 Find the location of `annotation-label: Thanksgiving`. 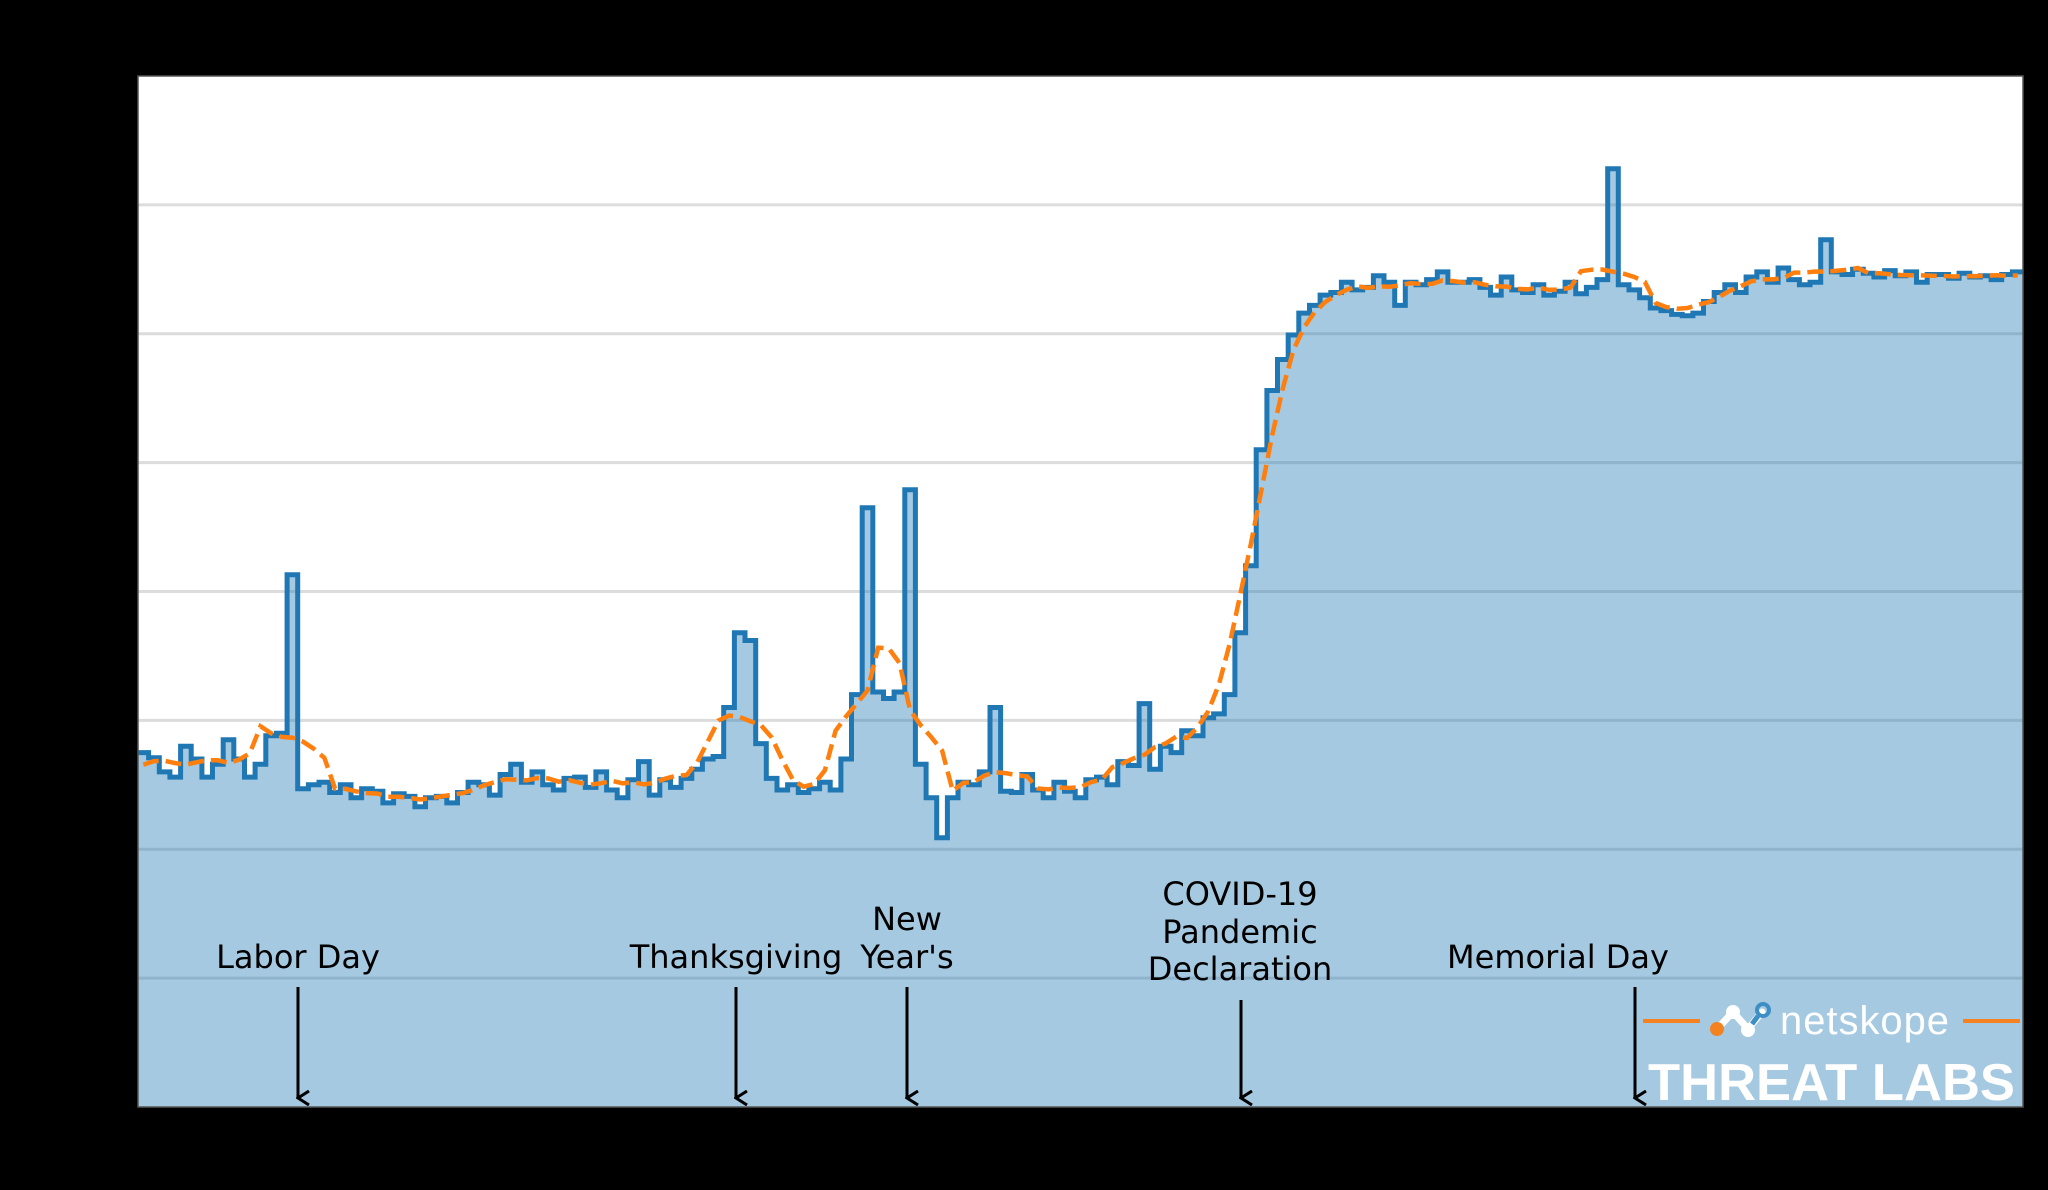

annotation-label: Thanksgiving is located at coordinates (736, 957).